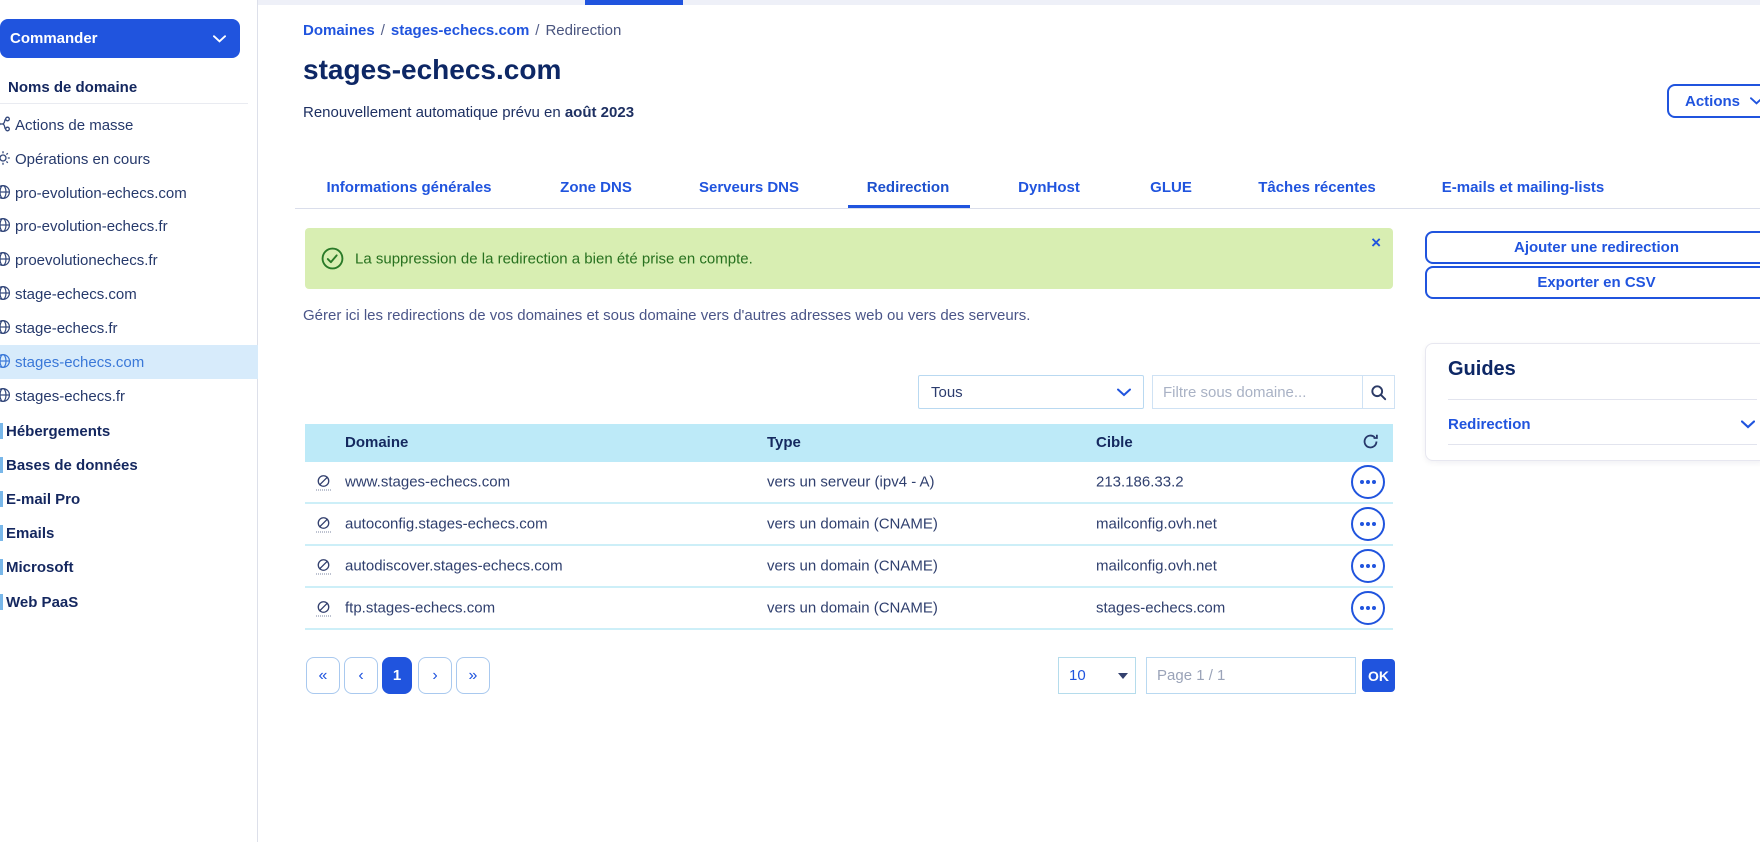 This screenshot has height=842, width=1760. What do you see at coordinates (908, 187) in the screenshot?
I see `tab-redirection: Redirection` at bounding box center [908, 187].